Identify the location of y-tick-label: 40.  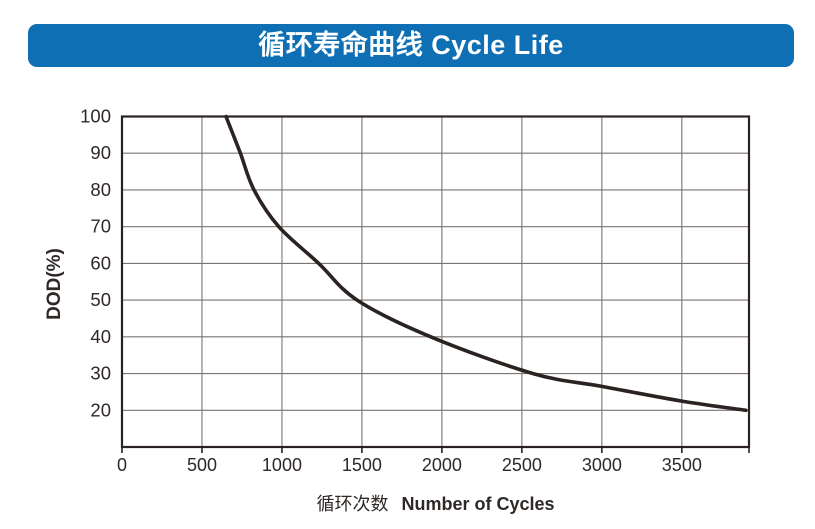
(100, 336).